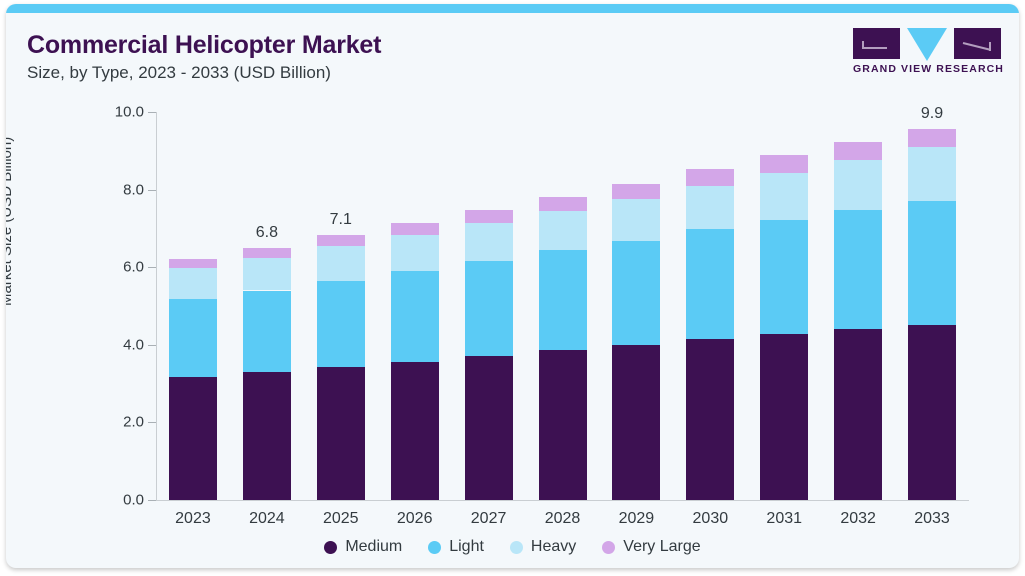 Image resolution: width=1025 pixels, height=576 pixels. I want to click on bar-group-2032, so click(858, 321).